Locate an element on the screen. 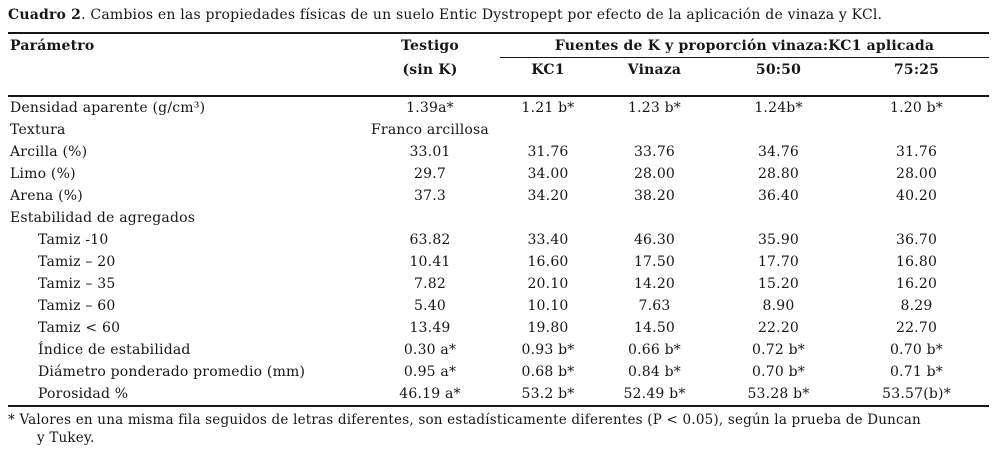 This screenshot has width=997, height=462. param-cell: Densidad aparente (g/cm³) is located at coordinates (108, 108).